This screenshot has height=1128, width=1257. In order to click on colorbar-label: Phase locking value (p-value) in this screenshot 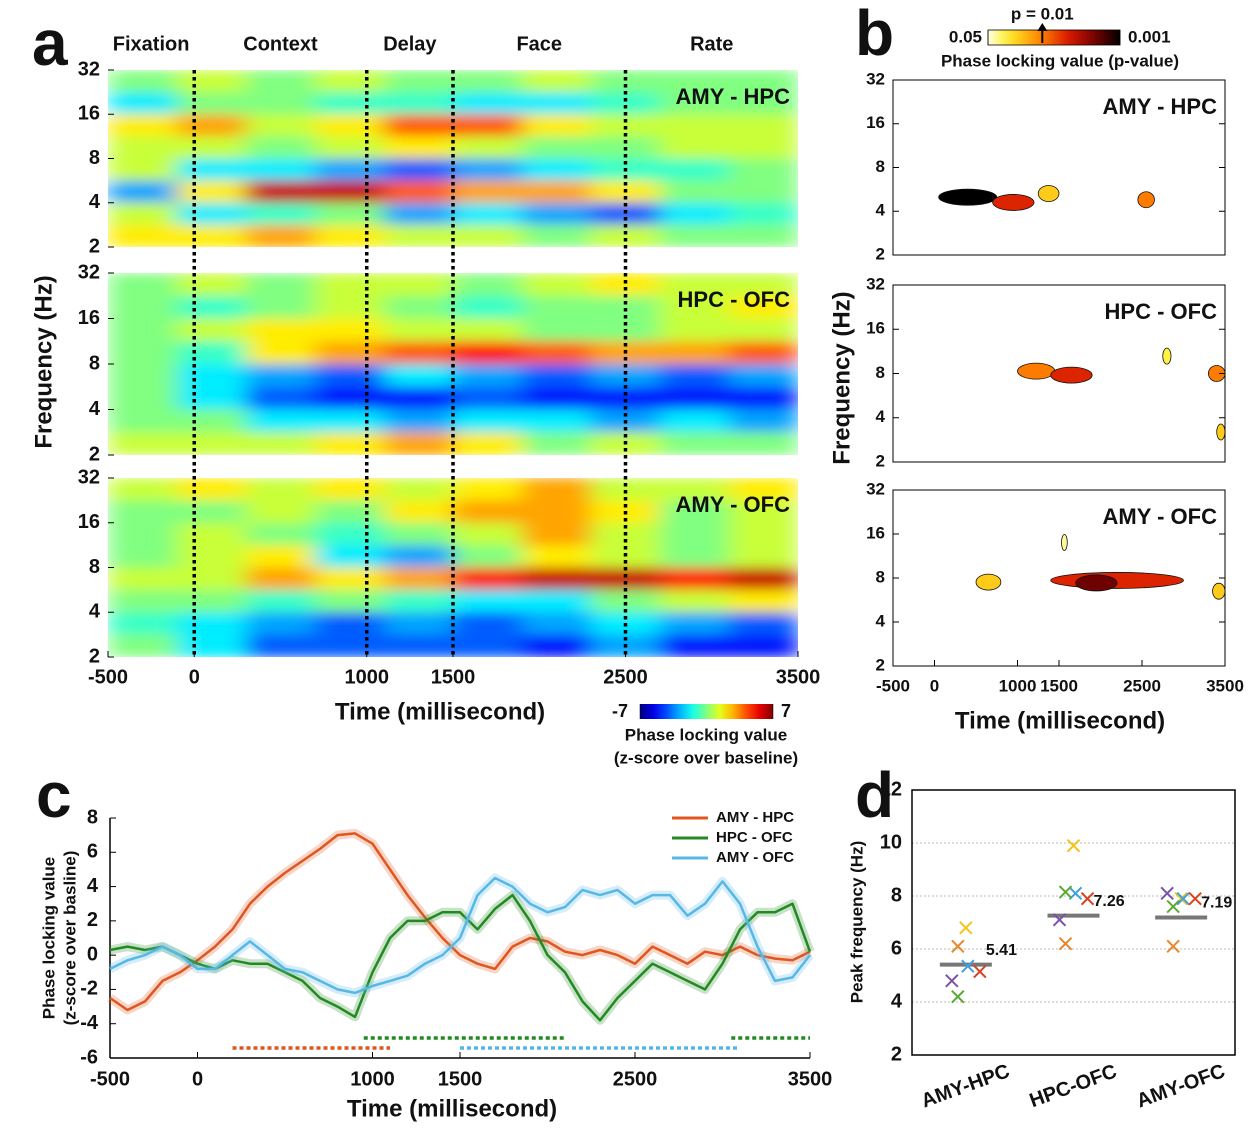, I will do `click(1060, 60)`.